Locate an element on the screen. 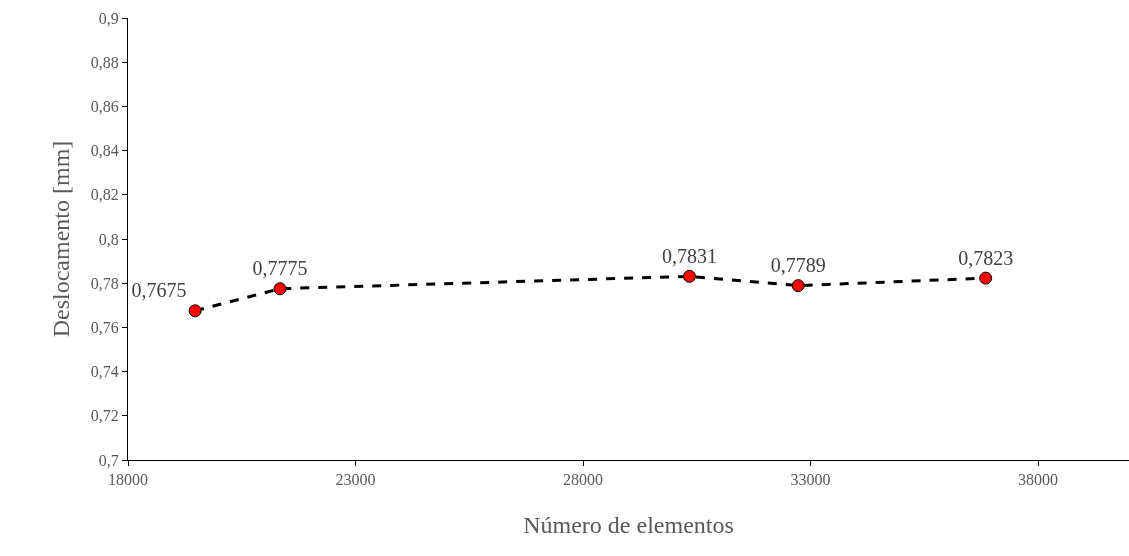 The height and width of the screenshot is (556, 1129). y-tick-label: 0,76 is located at coordinates (104, 327).